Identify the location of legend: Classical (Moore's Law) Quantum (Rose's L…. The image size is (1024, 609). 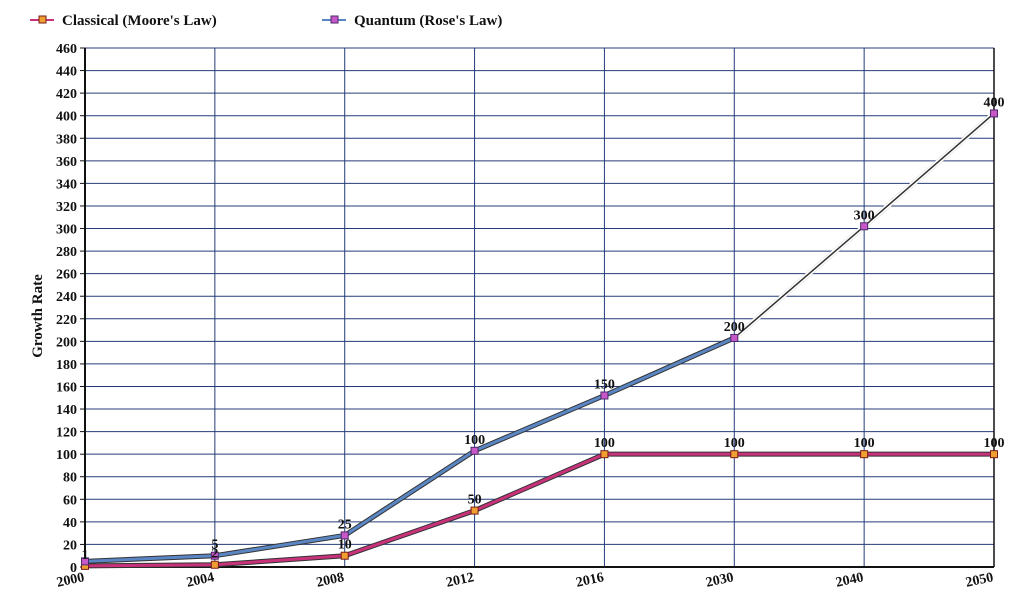
(266, 21).